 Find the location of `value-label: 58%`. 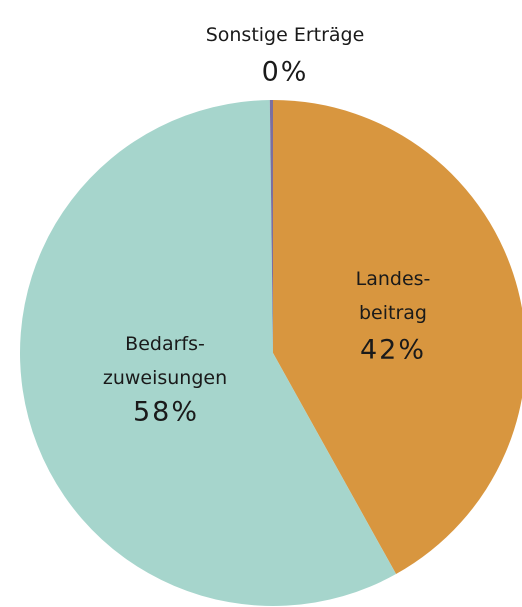

value-label: 58% is located at coordinates (166, 412).